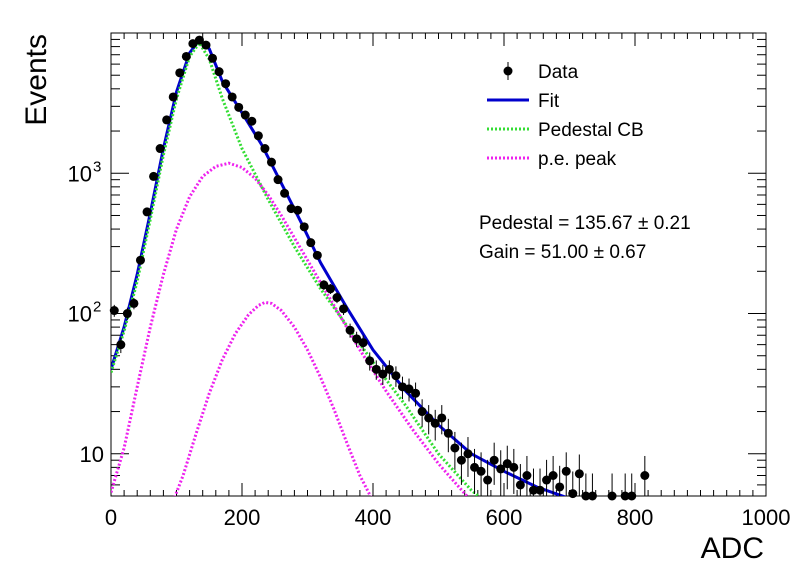  I want to click on legend-entry: Data, so click(541, 72).